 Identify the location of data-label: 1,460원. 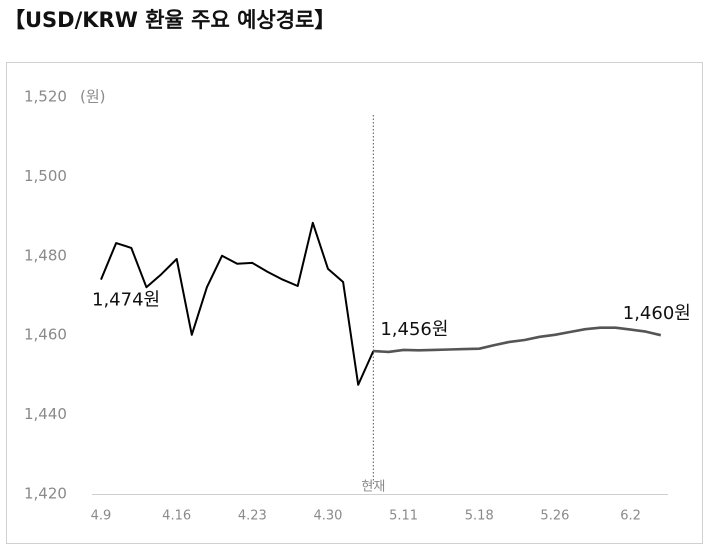
(657, 313).